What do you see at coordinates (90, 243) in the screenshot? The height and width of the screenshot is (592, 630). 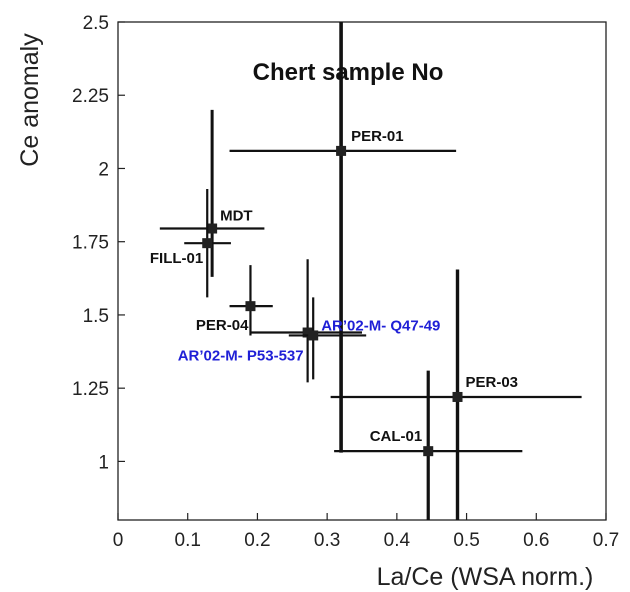 I see `y-tick-label: 1.75` at bounding box center [90, 243].